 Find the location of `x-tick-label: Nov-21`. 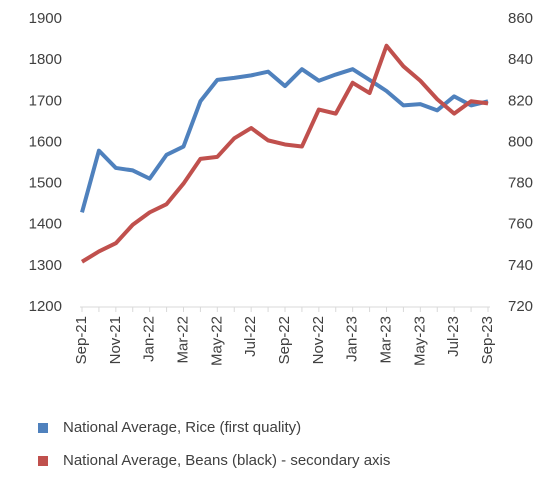

x-tick-label: Nov-21 is located at coordinates (115, 340).